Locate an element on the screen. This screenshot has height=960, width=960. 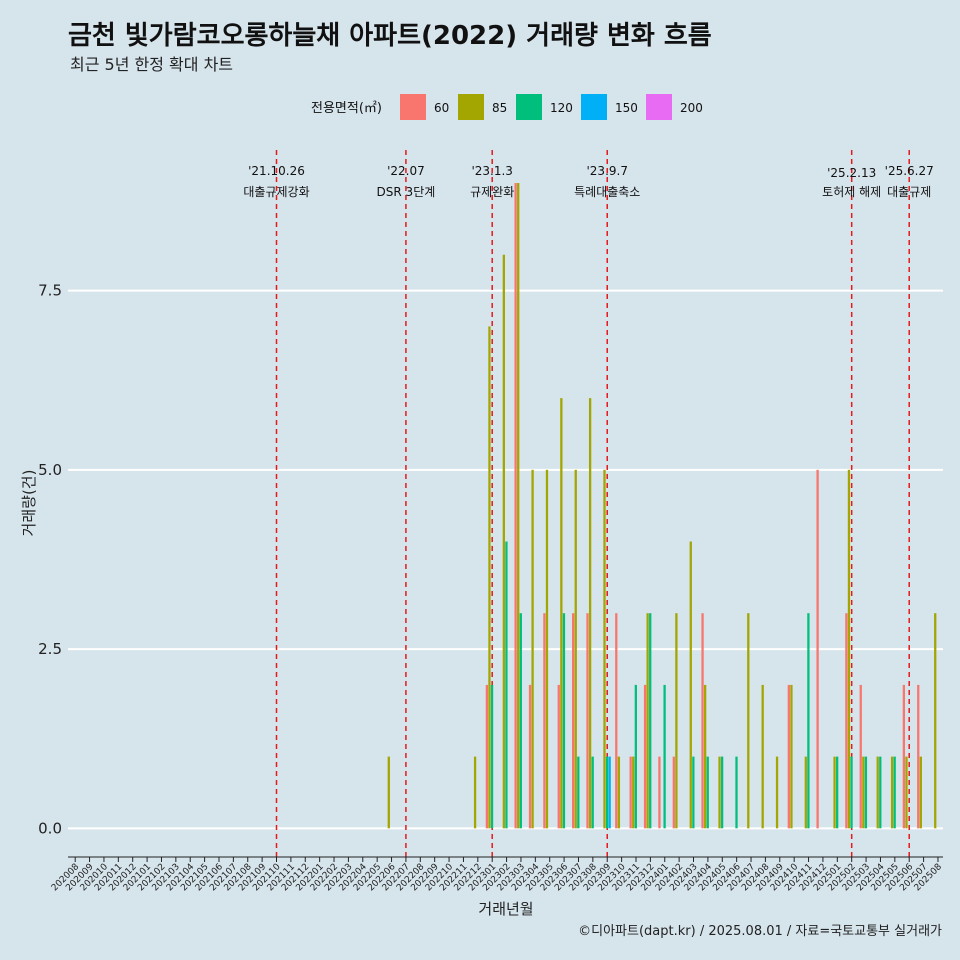
event-label: 토허제 해제 is located at coordinates (851, 192).